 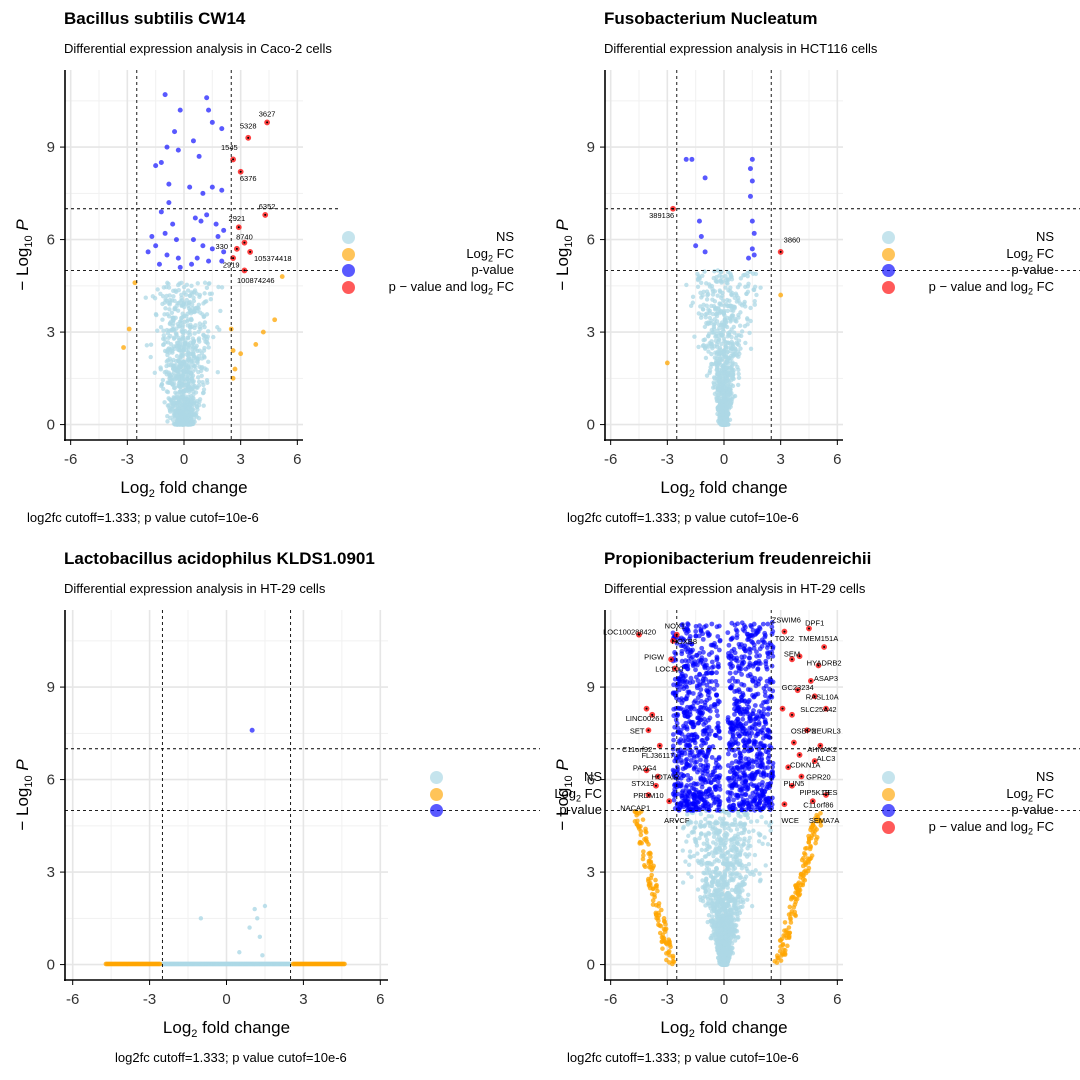 What do you see at coordinates (564, 255) in the screenshot?
I see `y-axis-title: − Log10 P` at bounding box center [564, 255].